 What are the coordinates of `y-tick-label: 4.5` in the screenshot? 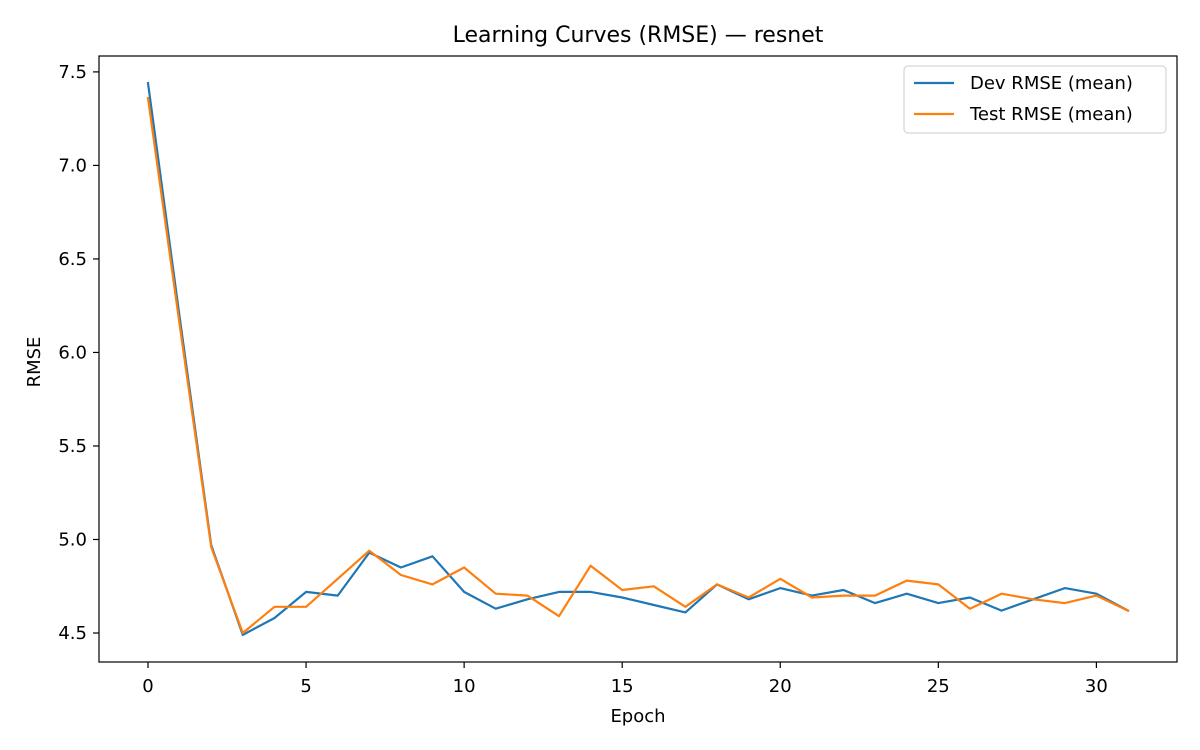 It's located at (72, 633).